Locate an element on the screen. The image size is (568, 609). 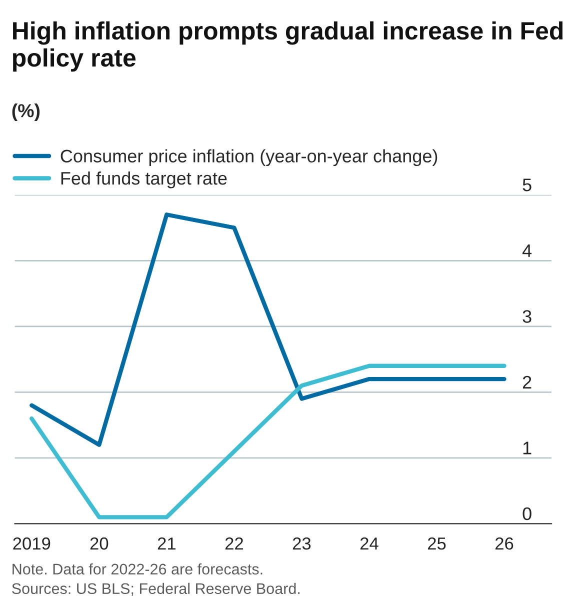
chart-title: High inflation prompts gradual increase in Fed policy rate is located at coordinates (288, 46).